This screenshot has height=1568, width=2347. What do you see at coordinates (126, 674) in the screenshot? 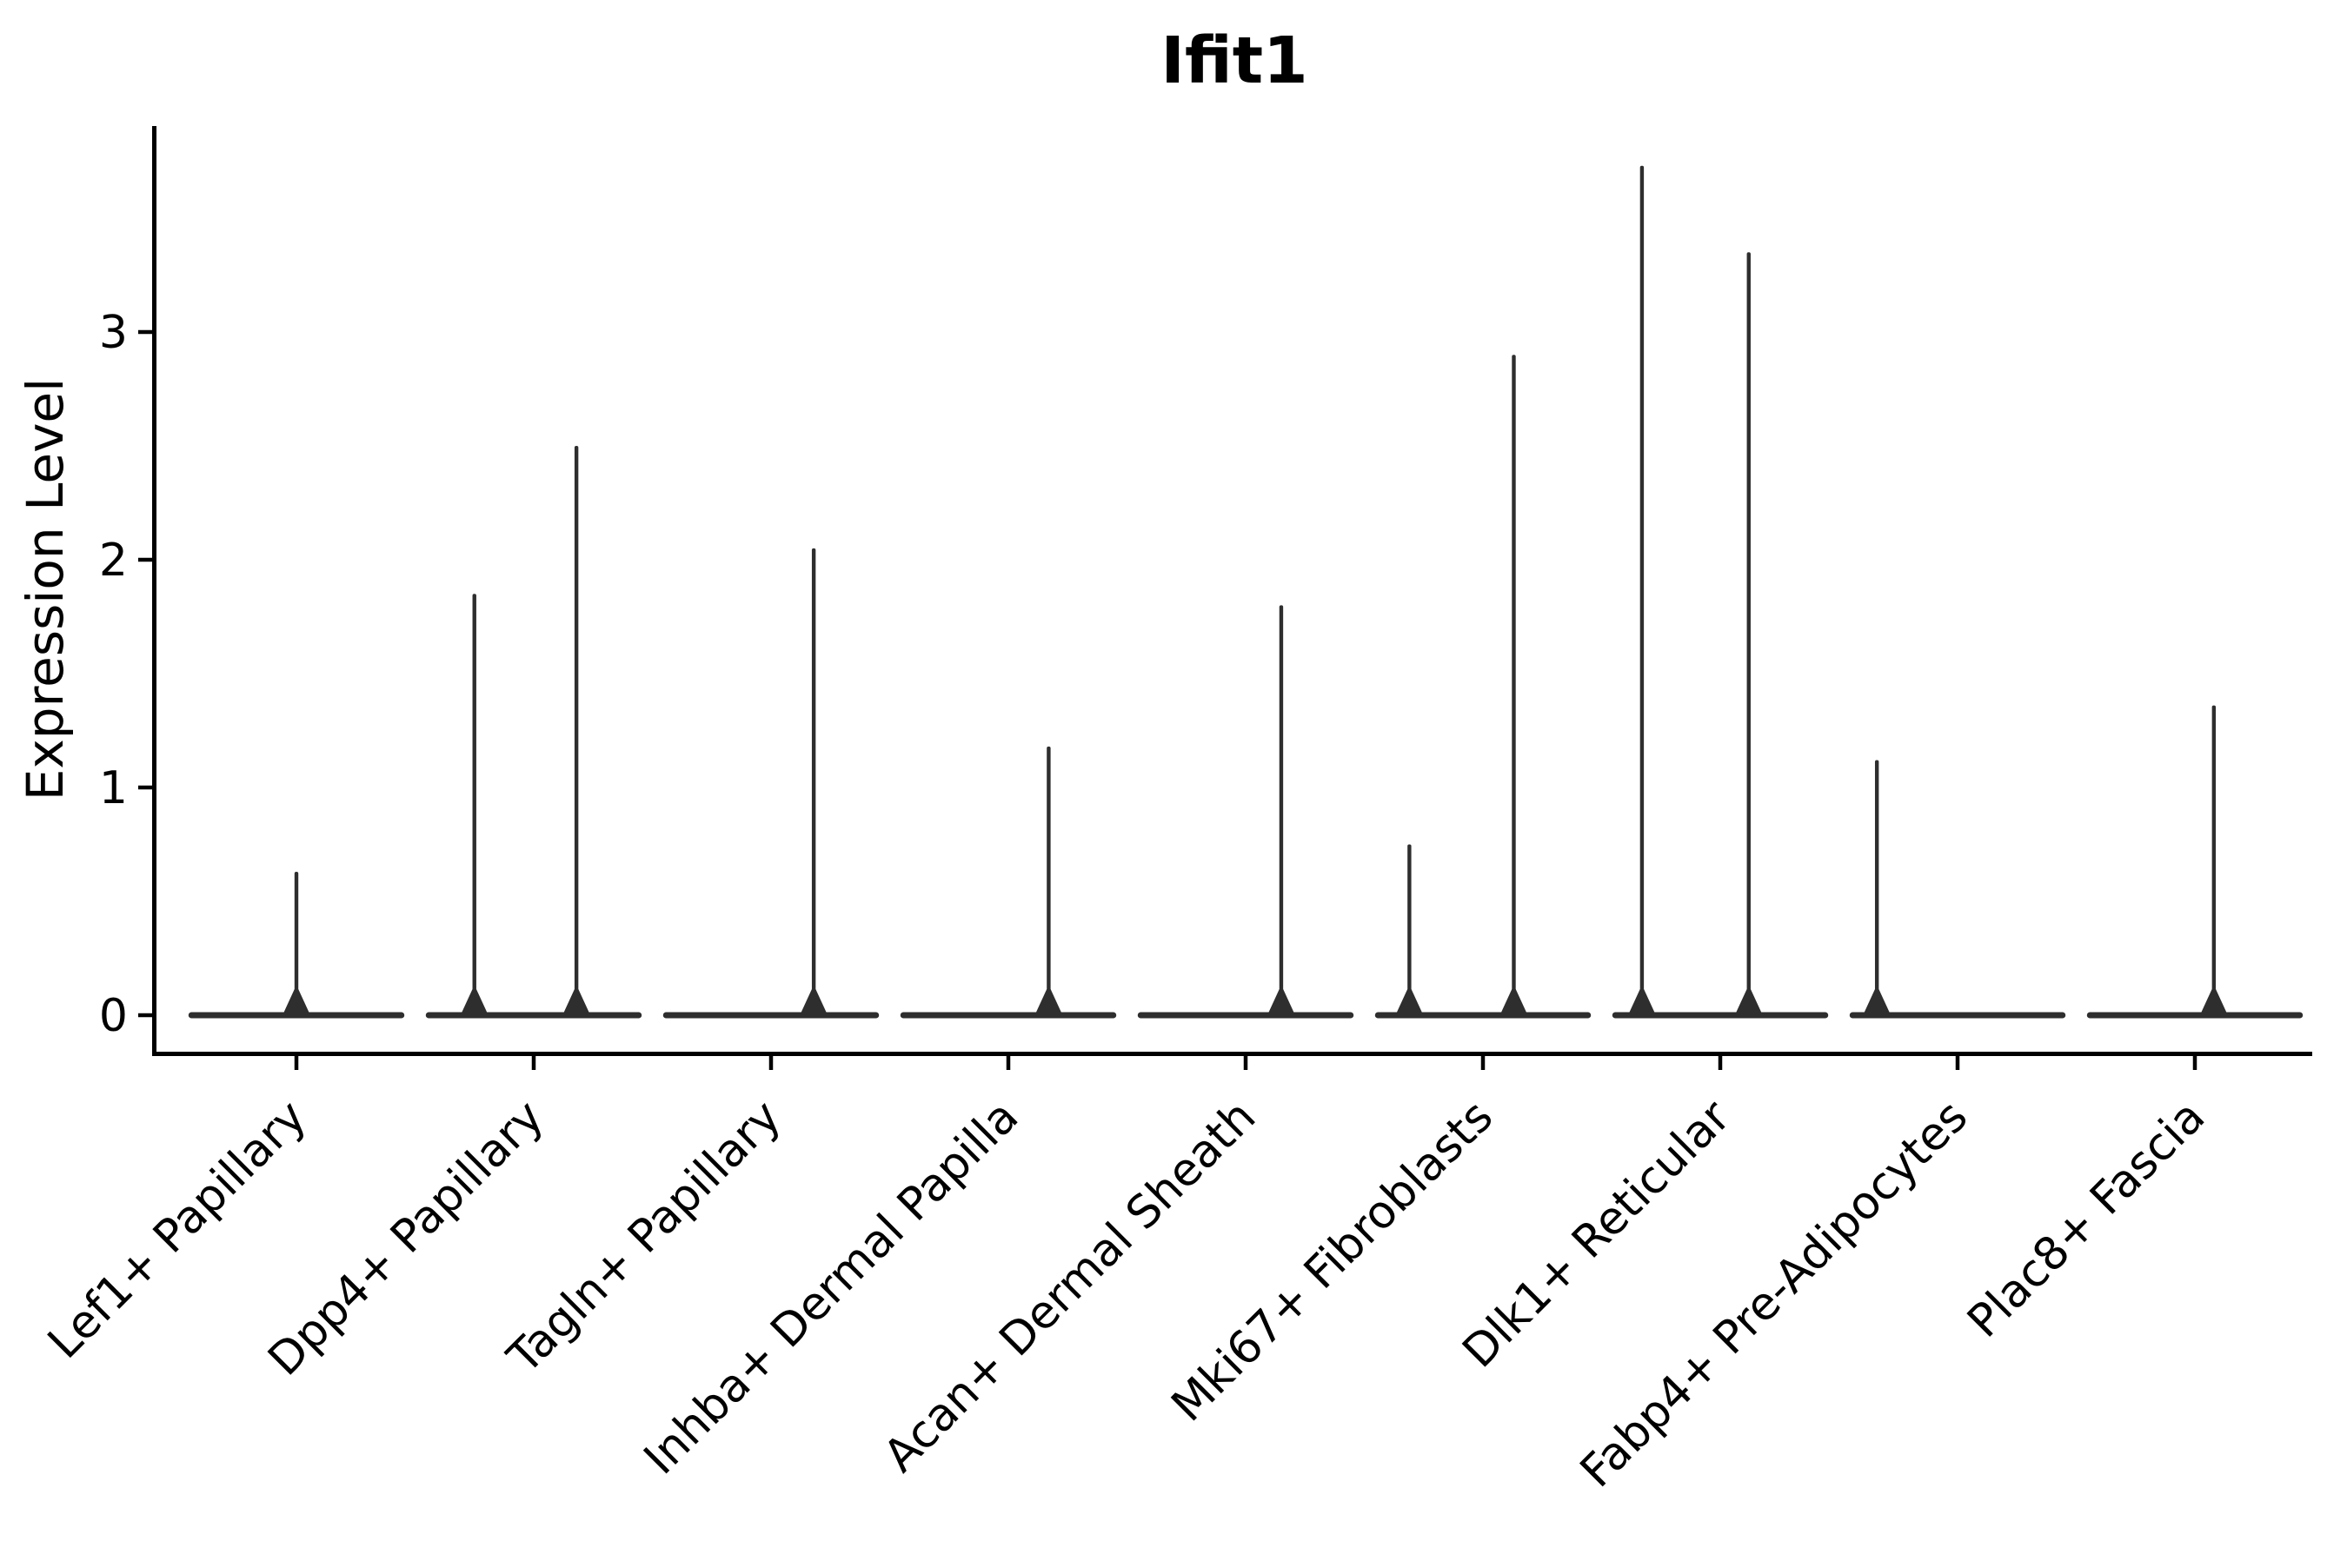
I see `y-axis-ticks: 0 1 2 3` at bounding box center [126, 674].